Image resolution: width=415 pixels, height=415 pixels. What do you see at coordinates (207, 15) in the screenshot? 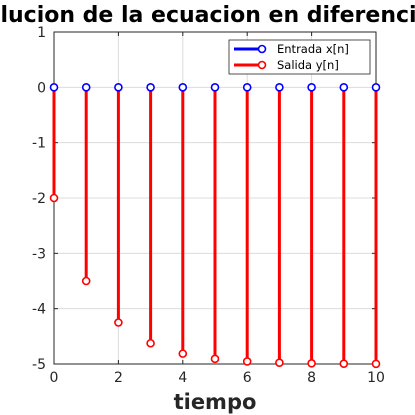
I see `chart-title: Solucion de la ecuacion en diferencias` at bounding box center [207, 15].